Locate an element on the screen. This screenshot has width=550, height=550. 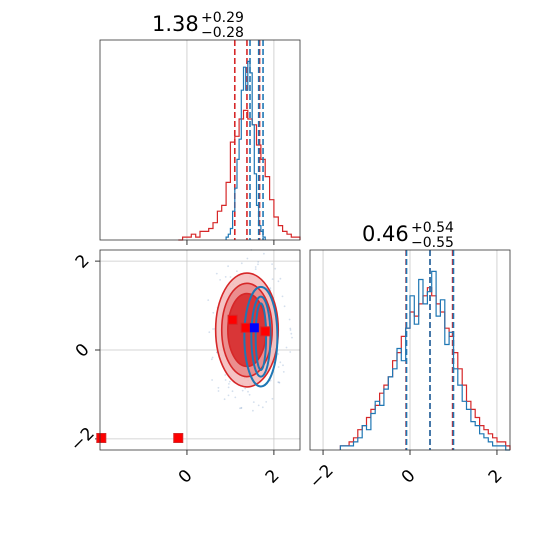
bottom-right-title-plus: +0.54 is located at coordinates (432, 228).